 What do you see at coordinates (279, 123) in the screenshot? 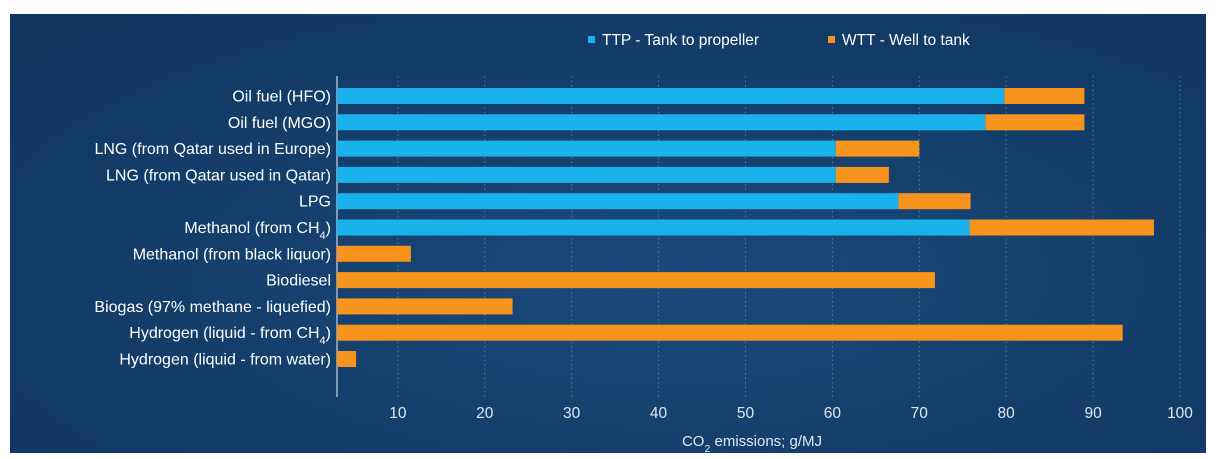
I see `category-label: Oil fuel (MGO)` at bounding box center [279, 123].